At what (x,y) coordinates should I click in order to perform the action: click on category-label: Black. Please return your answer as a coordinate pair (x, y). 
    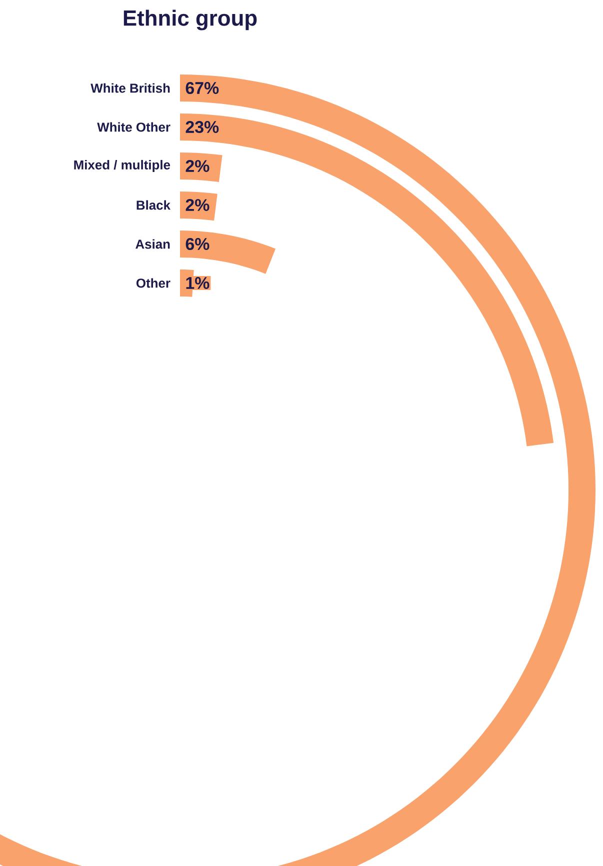
    Looking at the image, I should click on (153, 205).